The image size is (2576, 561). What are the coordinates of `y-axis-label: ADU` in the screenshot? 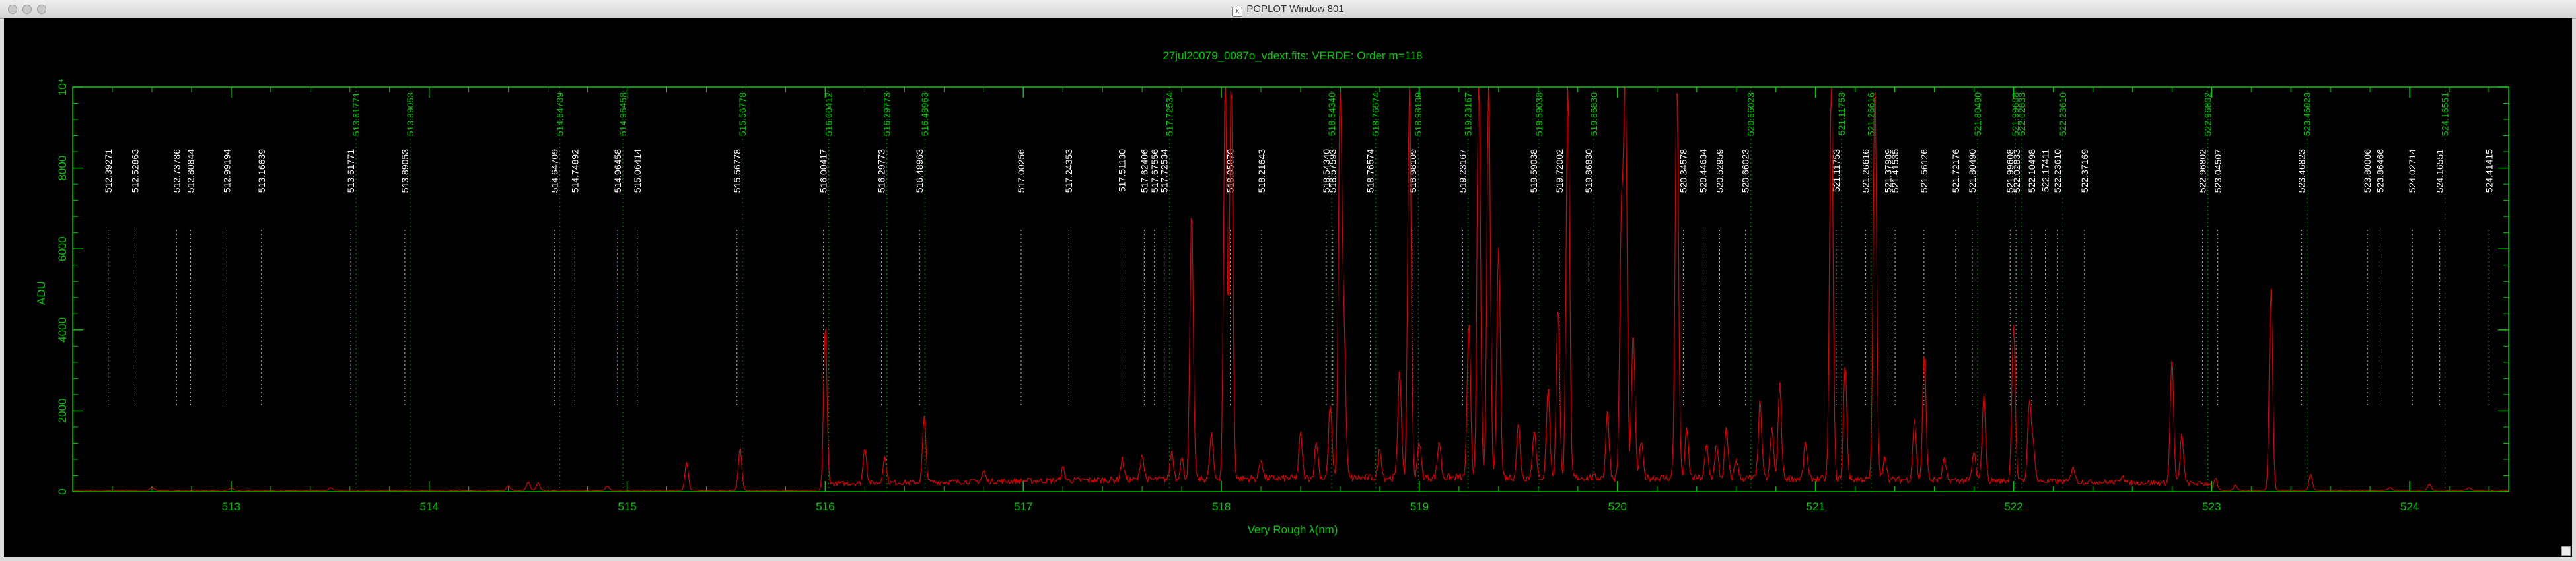 It's located at (41, 293).